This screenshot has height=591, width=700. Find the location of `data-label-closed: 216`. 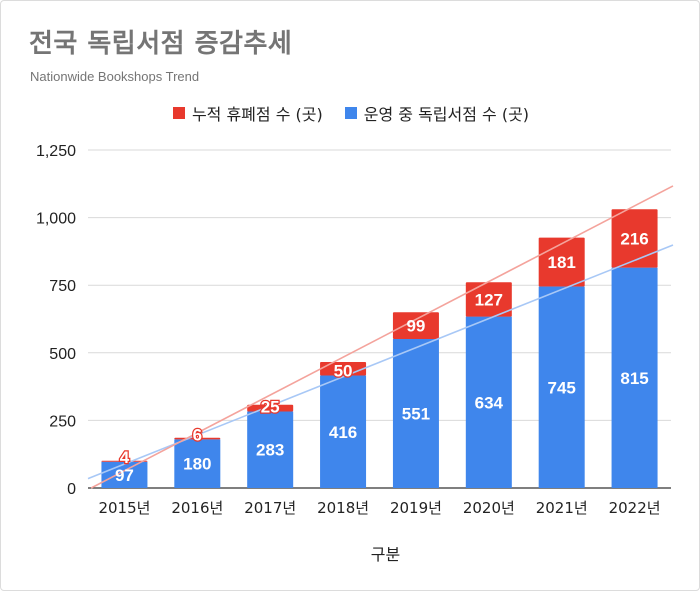

data-label-closed: 216 is located at coordinates (634, 238).